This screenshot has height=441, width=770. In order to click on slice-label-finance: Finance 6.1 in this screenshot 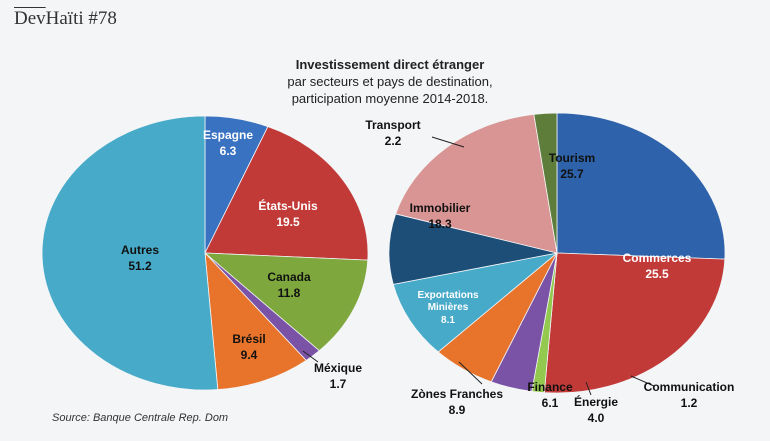, I will do `click(550, 395)`.